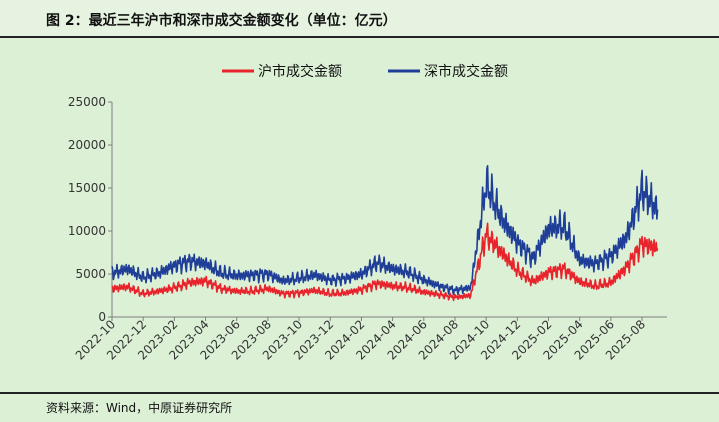  I want to click on top-rule, so click(359, 37).